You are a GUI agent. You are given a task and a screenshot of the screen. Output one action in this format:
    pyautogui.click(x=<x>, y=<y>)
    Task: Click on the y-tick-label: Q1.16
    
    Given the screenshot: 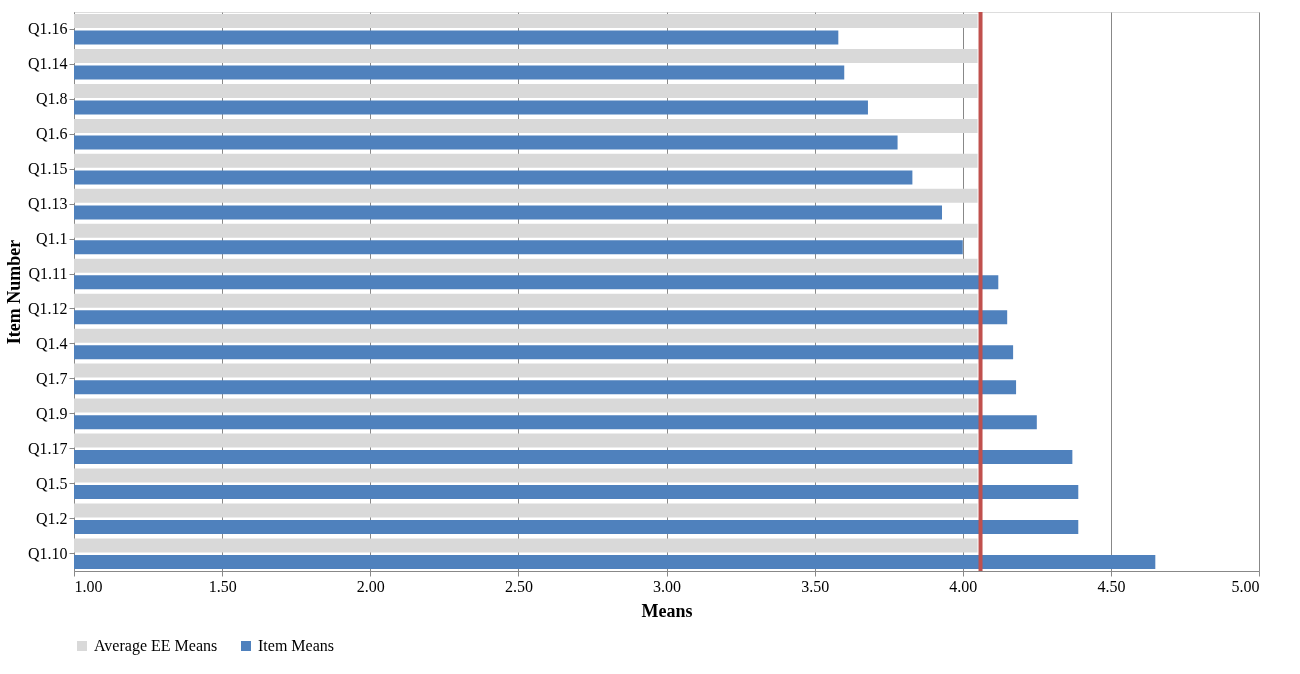 What is the action you would take?
    pyautogui.click(x=47, y=29)
    